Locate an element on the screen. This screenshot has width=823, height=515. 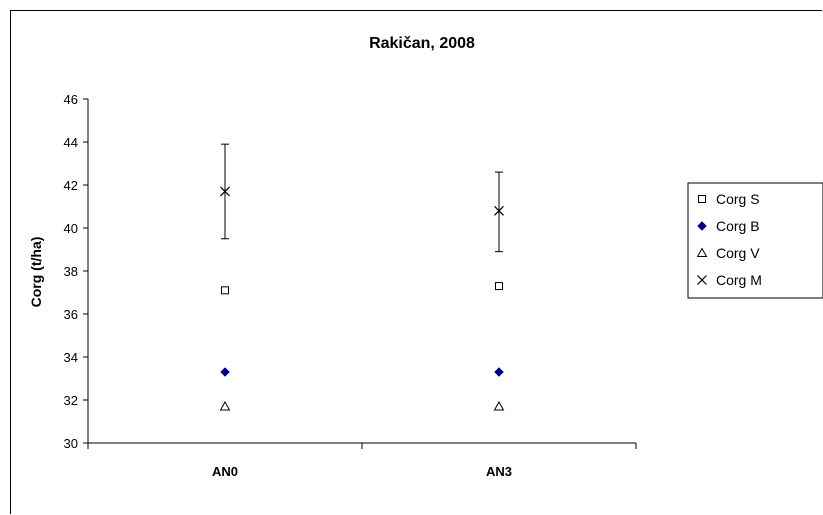
y-tick-label: 36 is located at coordinates (71, 314).